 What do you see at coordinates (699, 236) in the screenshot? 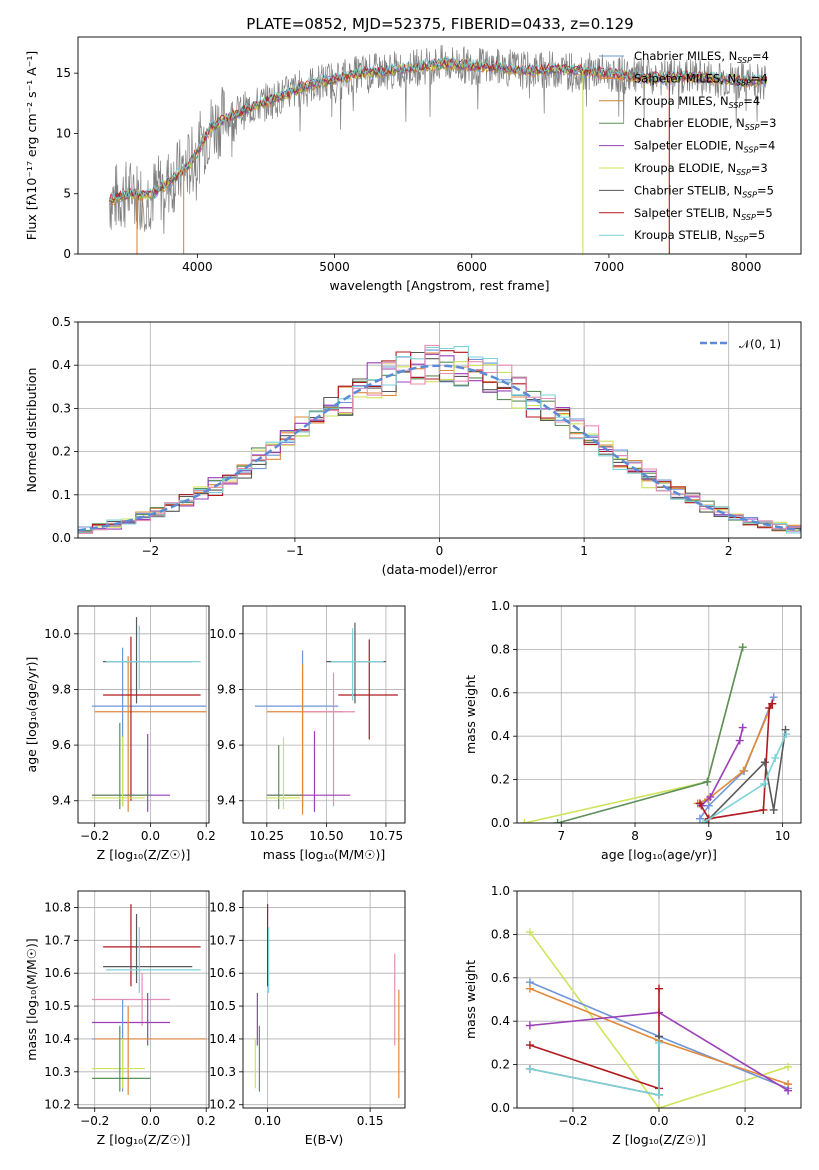
I see `legend-label: Kroupa STELIB, NSSP=5` at bounding box center [699, 236].